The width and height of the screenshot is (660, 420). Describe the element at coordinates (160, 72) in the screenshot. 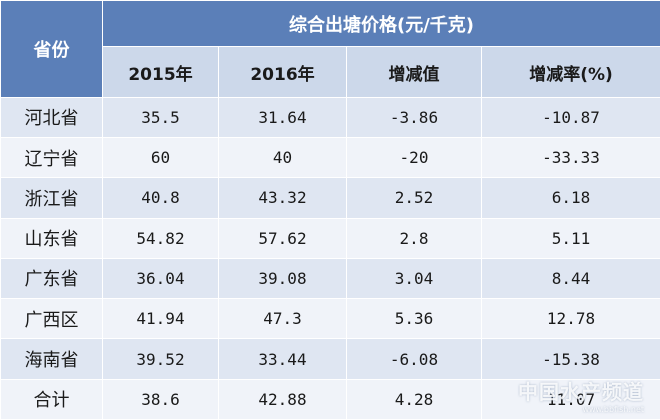

I see `column-header-2015: 2015年` at that location.